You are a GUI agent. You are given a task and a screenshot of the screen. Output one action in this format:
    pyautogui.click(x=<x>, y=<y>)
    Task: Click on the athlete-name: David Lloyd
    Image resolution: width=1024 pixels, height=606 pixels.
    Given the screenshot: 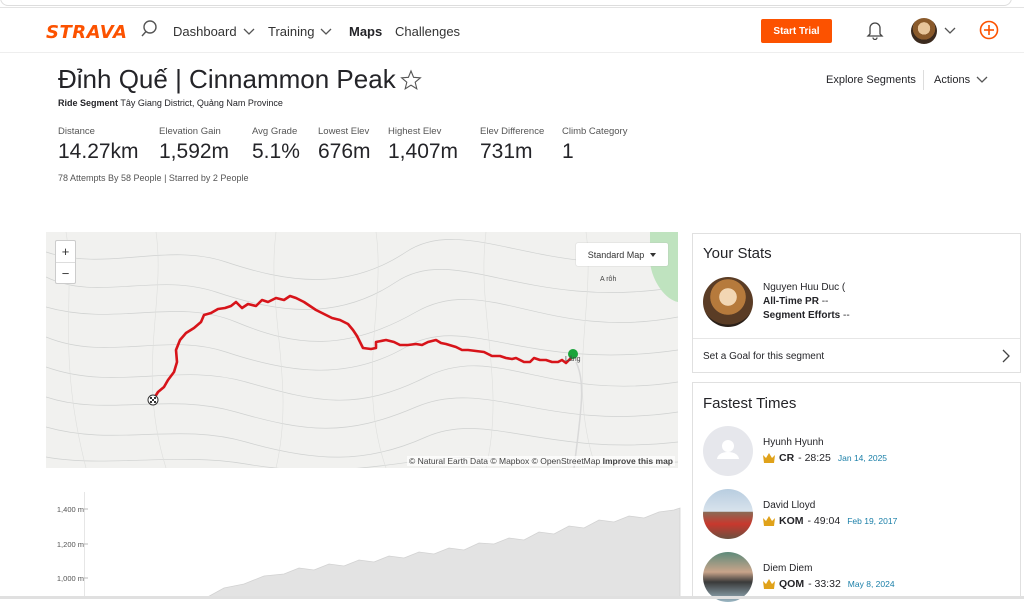 What is the action you would take?
    pyautogui.click(x=789, y=505)
    